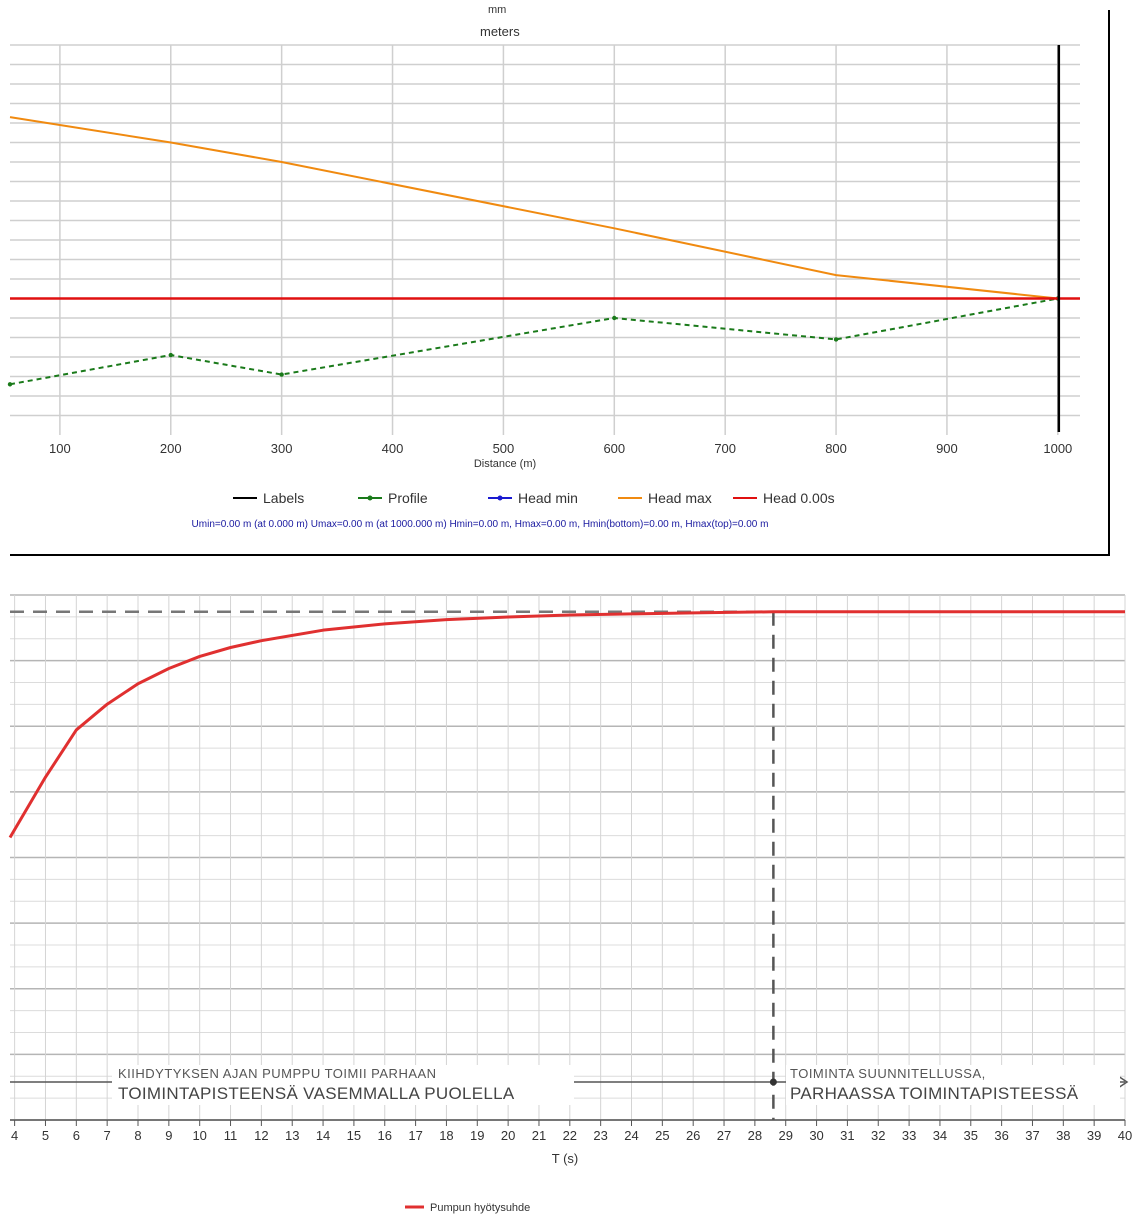 This screenshot has height=1216, width=1140. Describe the element at coordinates (60, 448) in the screenshot. I see `top-x-tick-label: 100` at that location.